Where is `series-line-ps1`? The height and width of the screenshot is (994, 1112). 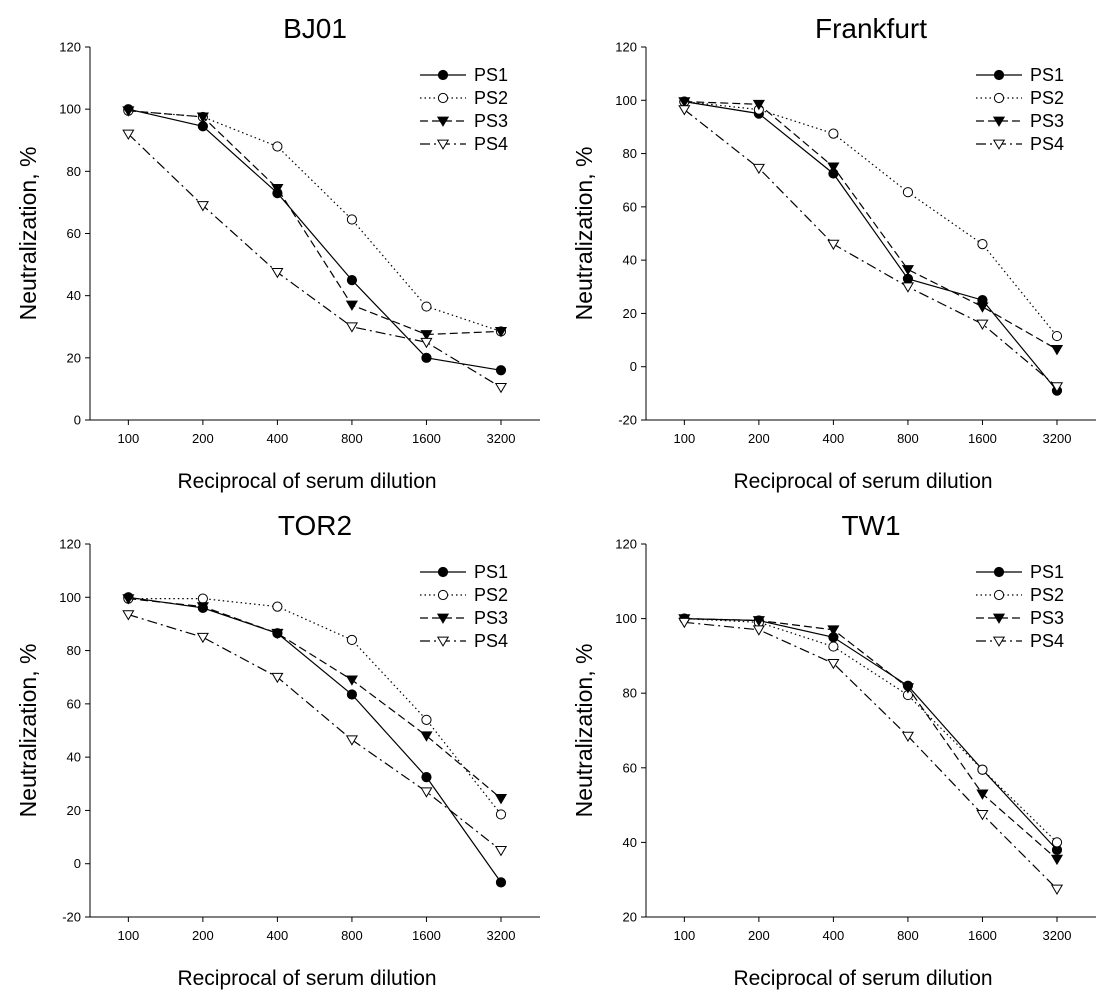 series-line-ps1 is located at coordinates (871, 734).